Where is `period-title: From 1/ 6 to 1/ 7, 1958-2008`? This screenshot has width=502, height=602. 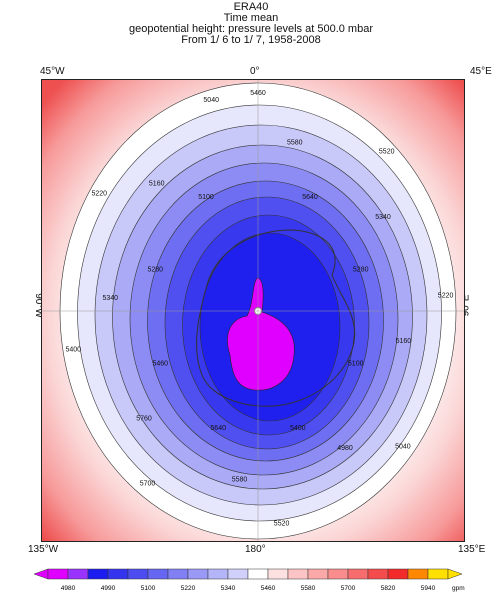
period-title: From 1/ 6 to 1/ 7, 1958-2008 is located at coordinates (251, 40).